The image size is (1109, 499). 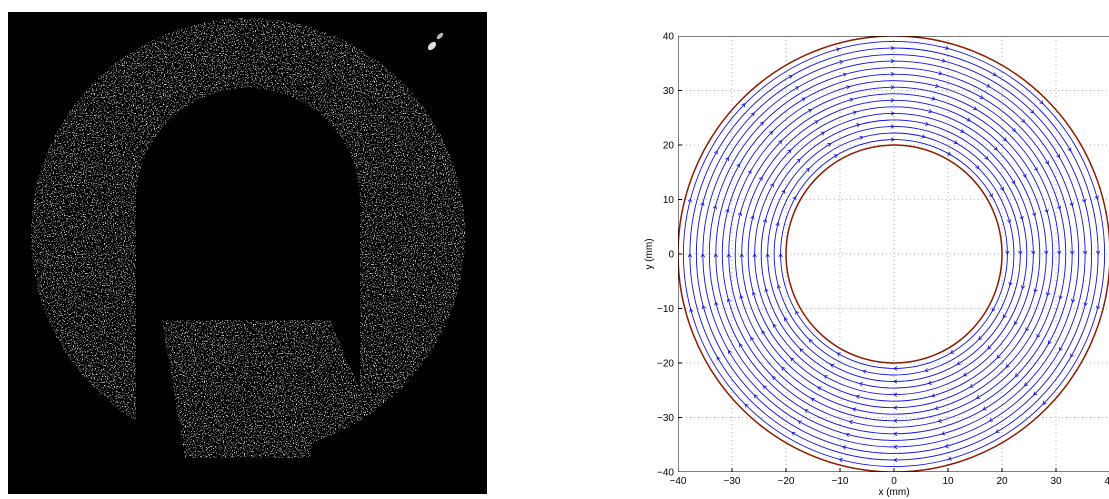 I want to click on y-tick-label: 0, so click(x=671, y=255).